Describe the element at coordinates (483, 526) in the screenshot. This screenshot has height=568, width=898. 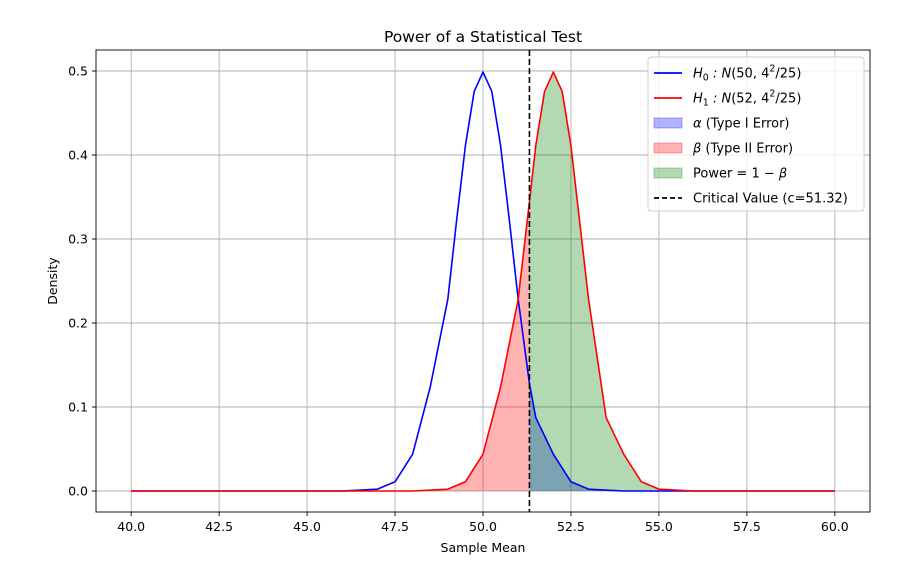
I see `x-tick-label: 50.0` at that location.